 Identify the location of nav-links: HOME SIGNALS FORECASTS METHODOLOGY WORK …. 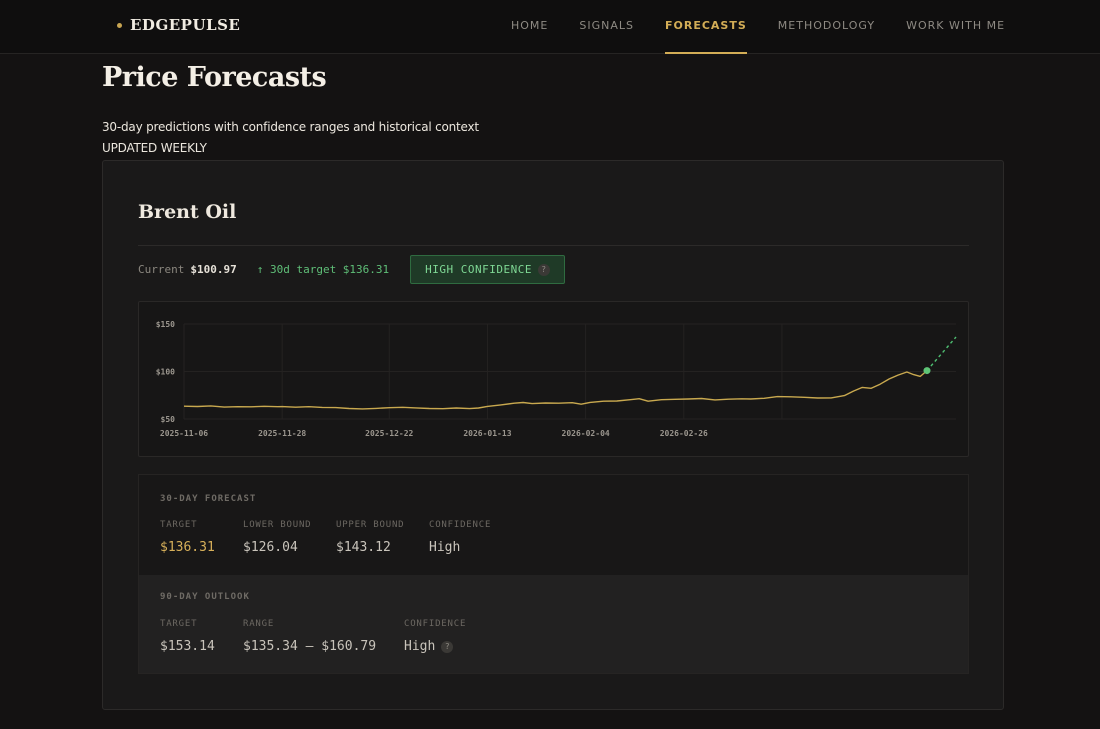
(773, 27).